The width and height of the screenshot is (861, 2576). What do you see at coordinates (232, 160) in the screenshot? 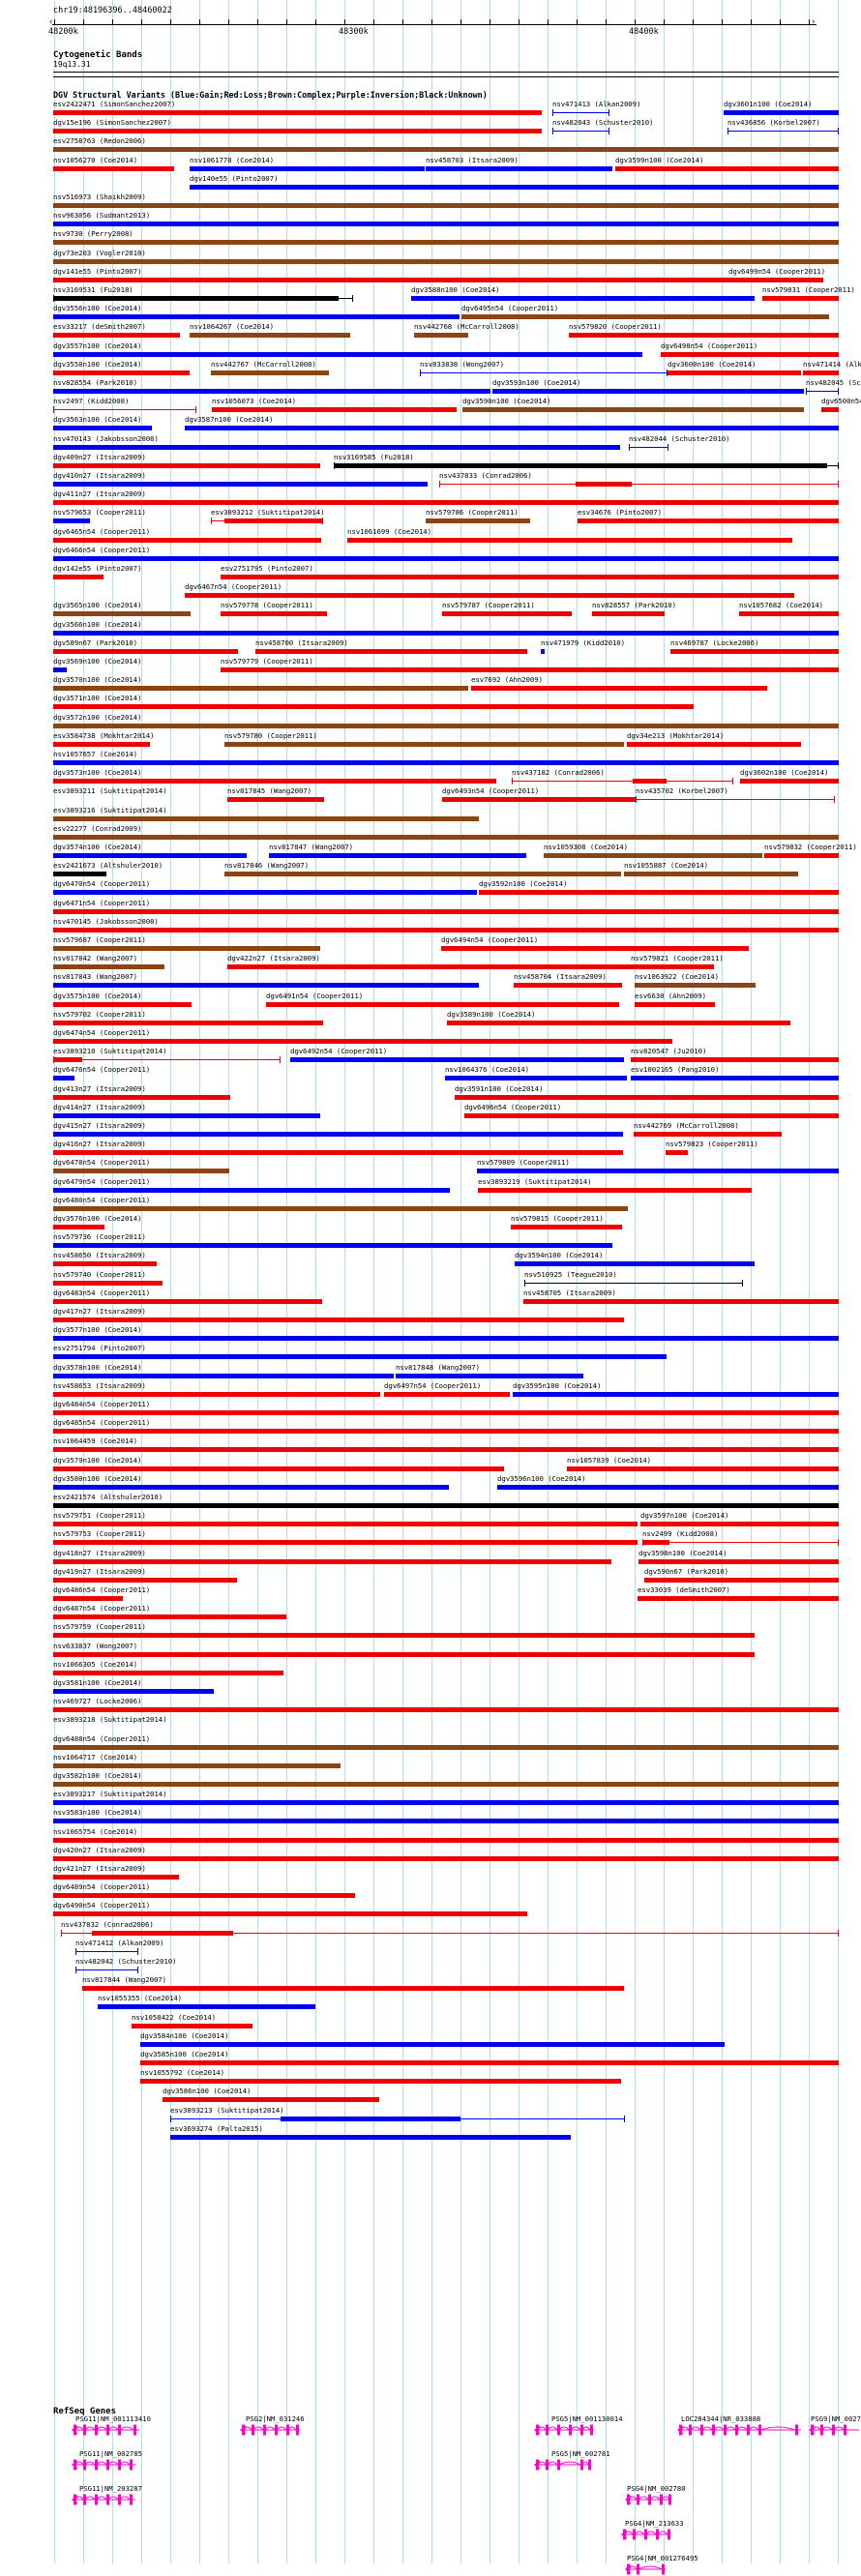
I see `variant-label: nsv1061778 (Coe2014)` at bounding box center [232, 160].